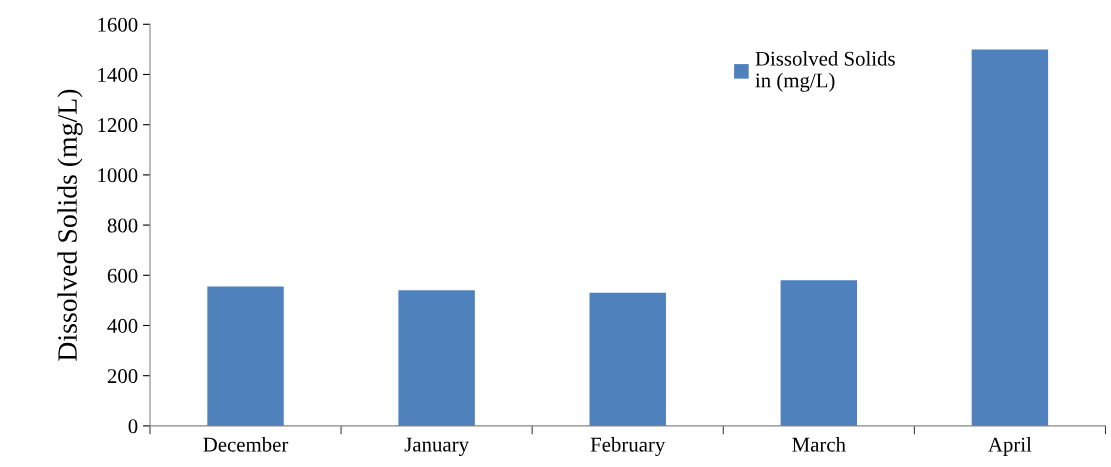  I want to click on x-tick-label: March, so click(819, 444).